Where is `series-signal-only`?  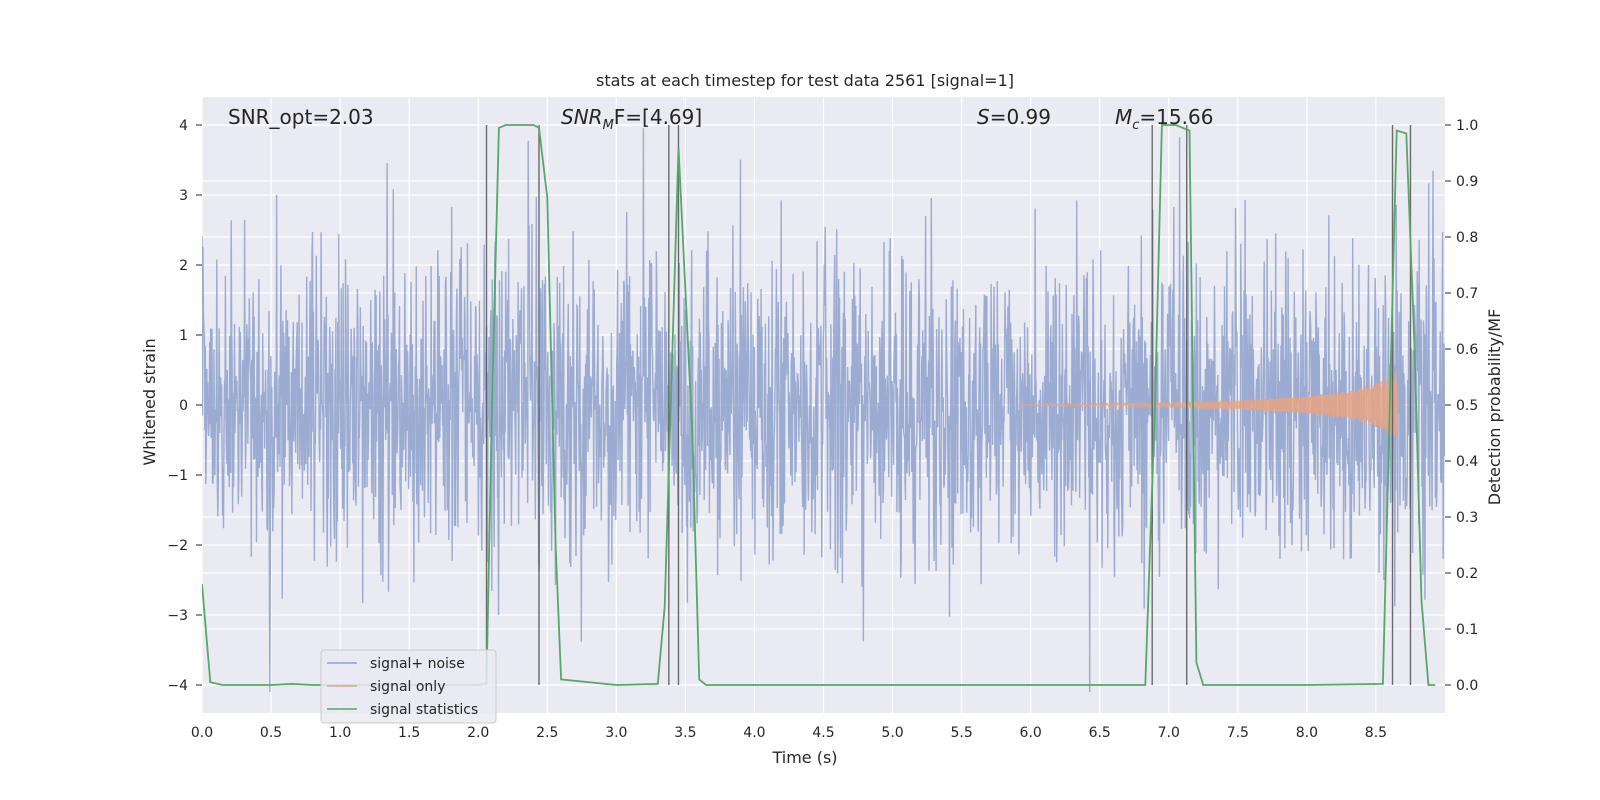
series-signal-only is located at coordinates (1207, 404).